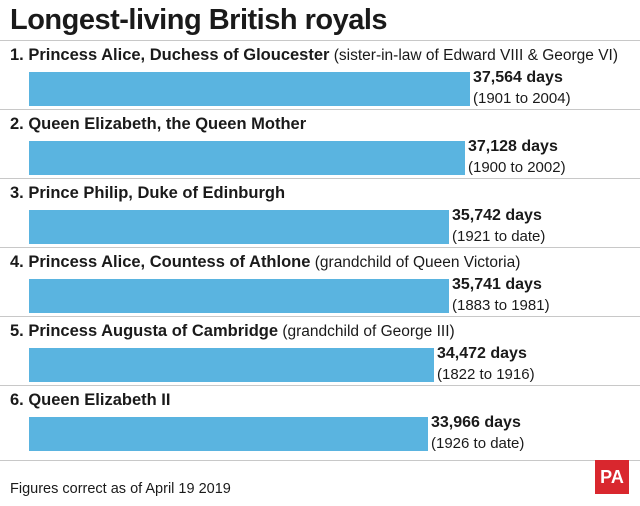  What do you see at coordinates (499, 236) in the screenshot?
I see `years-label: (1921 to date)` at bounding box center [499, 236].